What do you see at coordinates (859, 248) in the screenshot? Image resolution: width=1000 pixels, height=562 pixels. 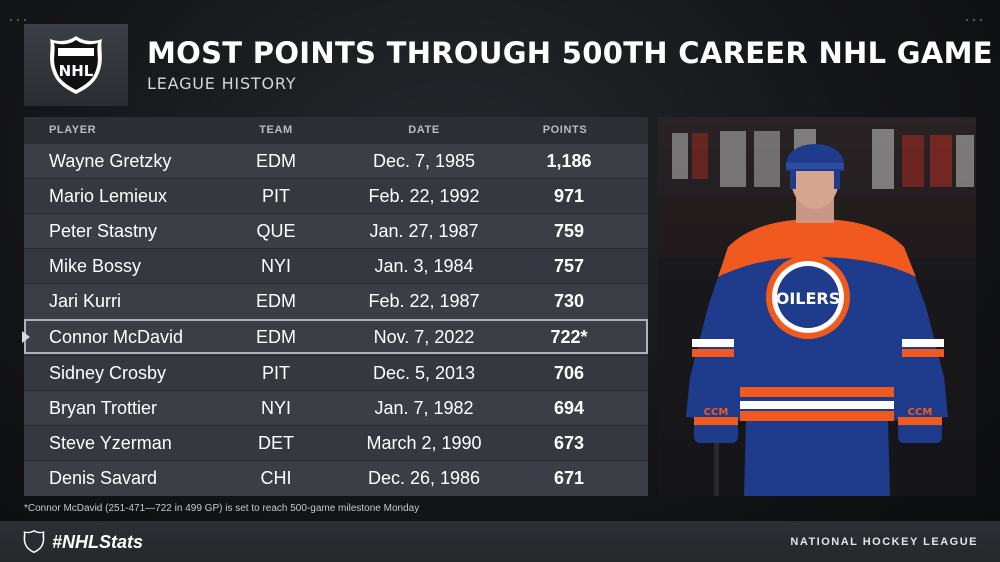 I see `captain-letter: C` at bounding box center [859, 248].